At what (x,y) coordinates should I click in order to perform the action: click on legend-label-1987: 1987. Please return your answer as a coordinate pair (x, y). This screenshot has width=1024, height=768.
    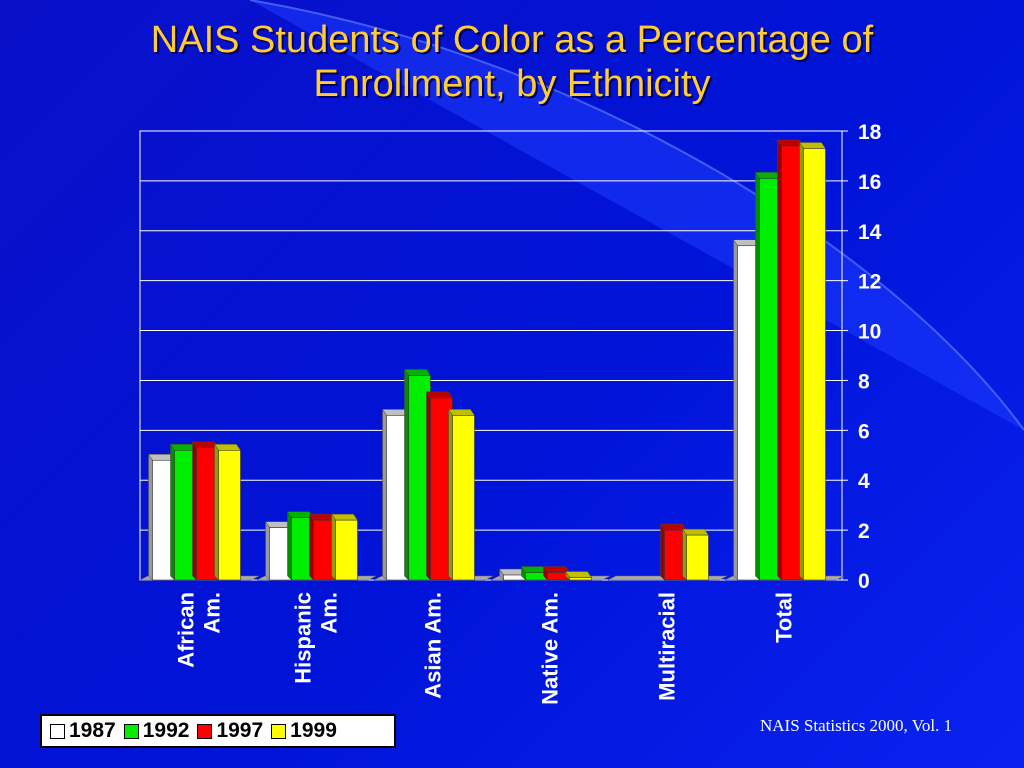
    Looking at the image, I should click on (92, 730).